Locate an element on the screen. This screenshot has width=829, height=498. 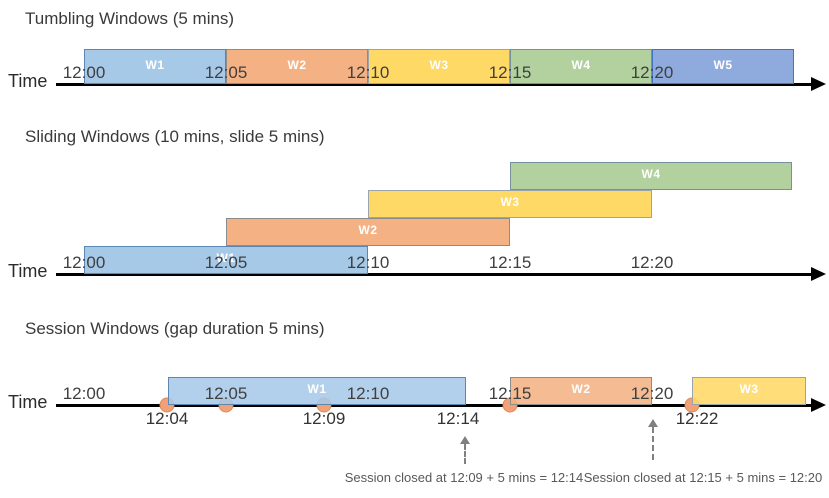
window-bar-w5: W5 is located at coordinates (723, 66).